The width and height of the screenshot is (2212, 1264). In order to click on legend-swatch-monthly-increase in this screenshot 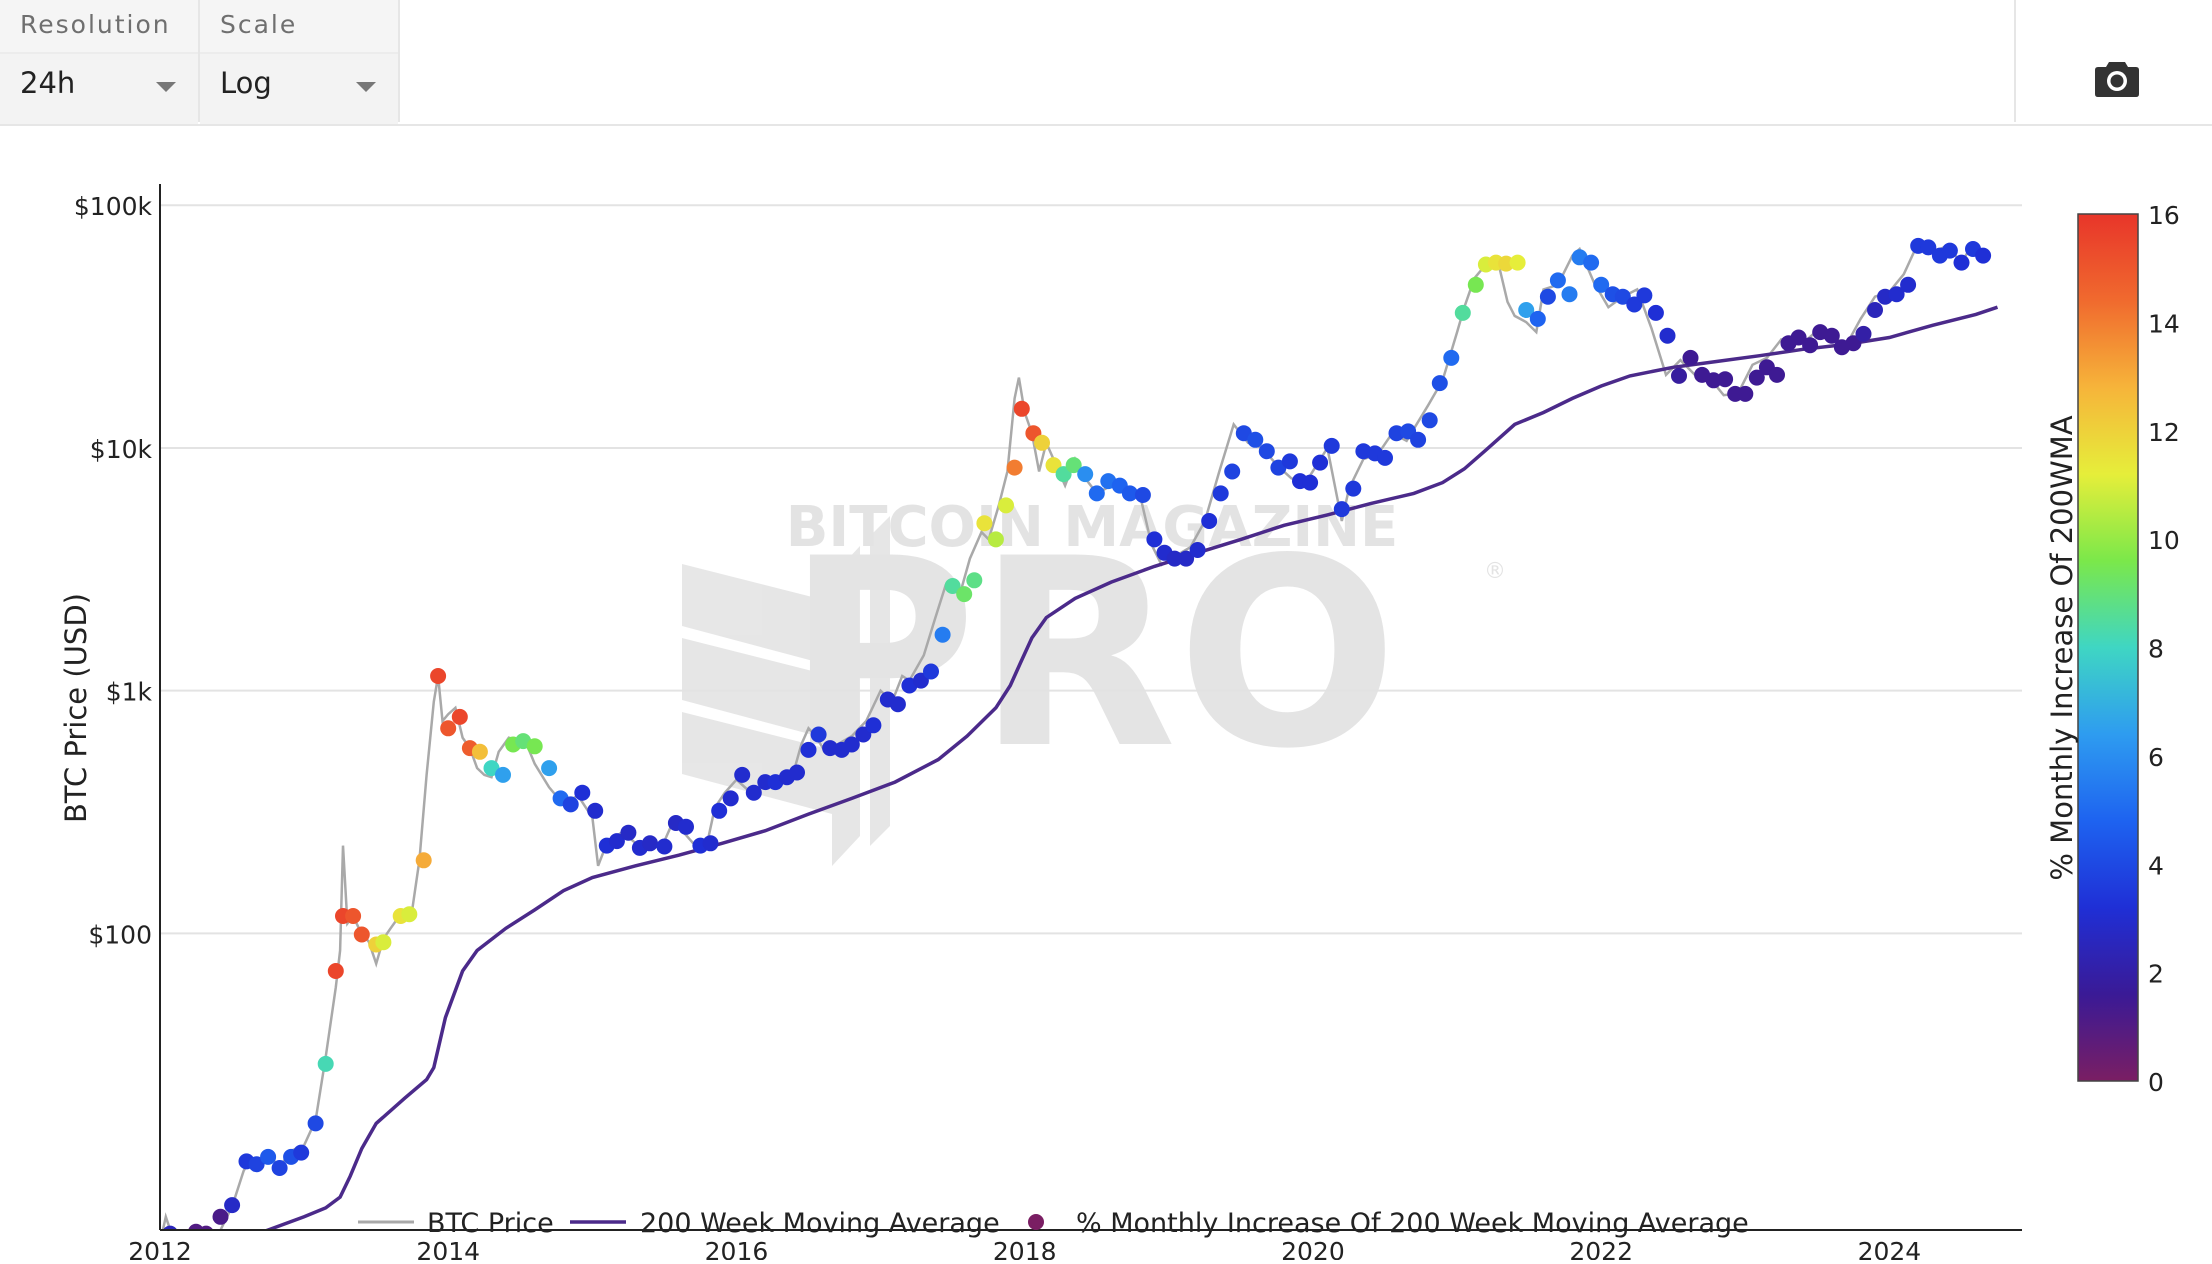, I will do `click(1036, 1222)`.